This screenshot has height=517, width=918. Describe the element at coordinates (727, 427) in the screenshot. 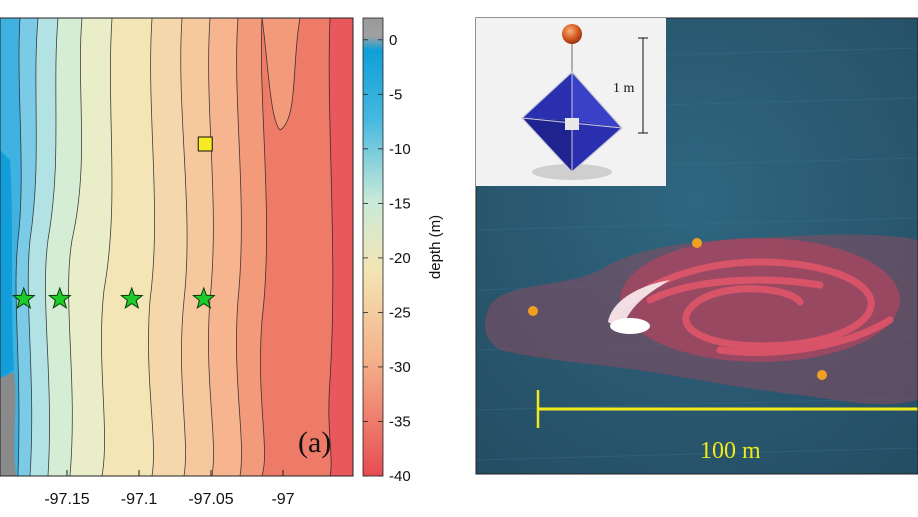

I see `scale-bar: 100 m` at that location.